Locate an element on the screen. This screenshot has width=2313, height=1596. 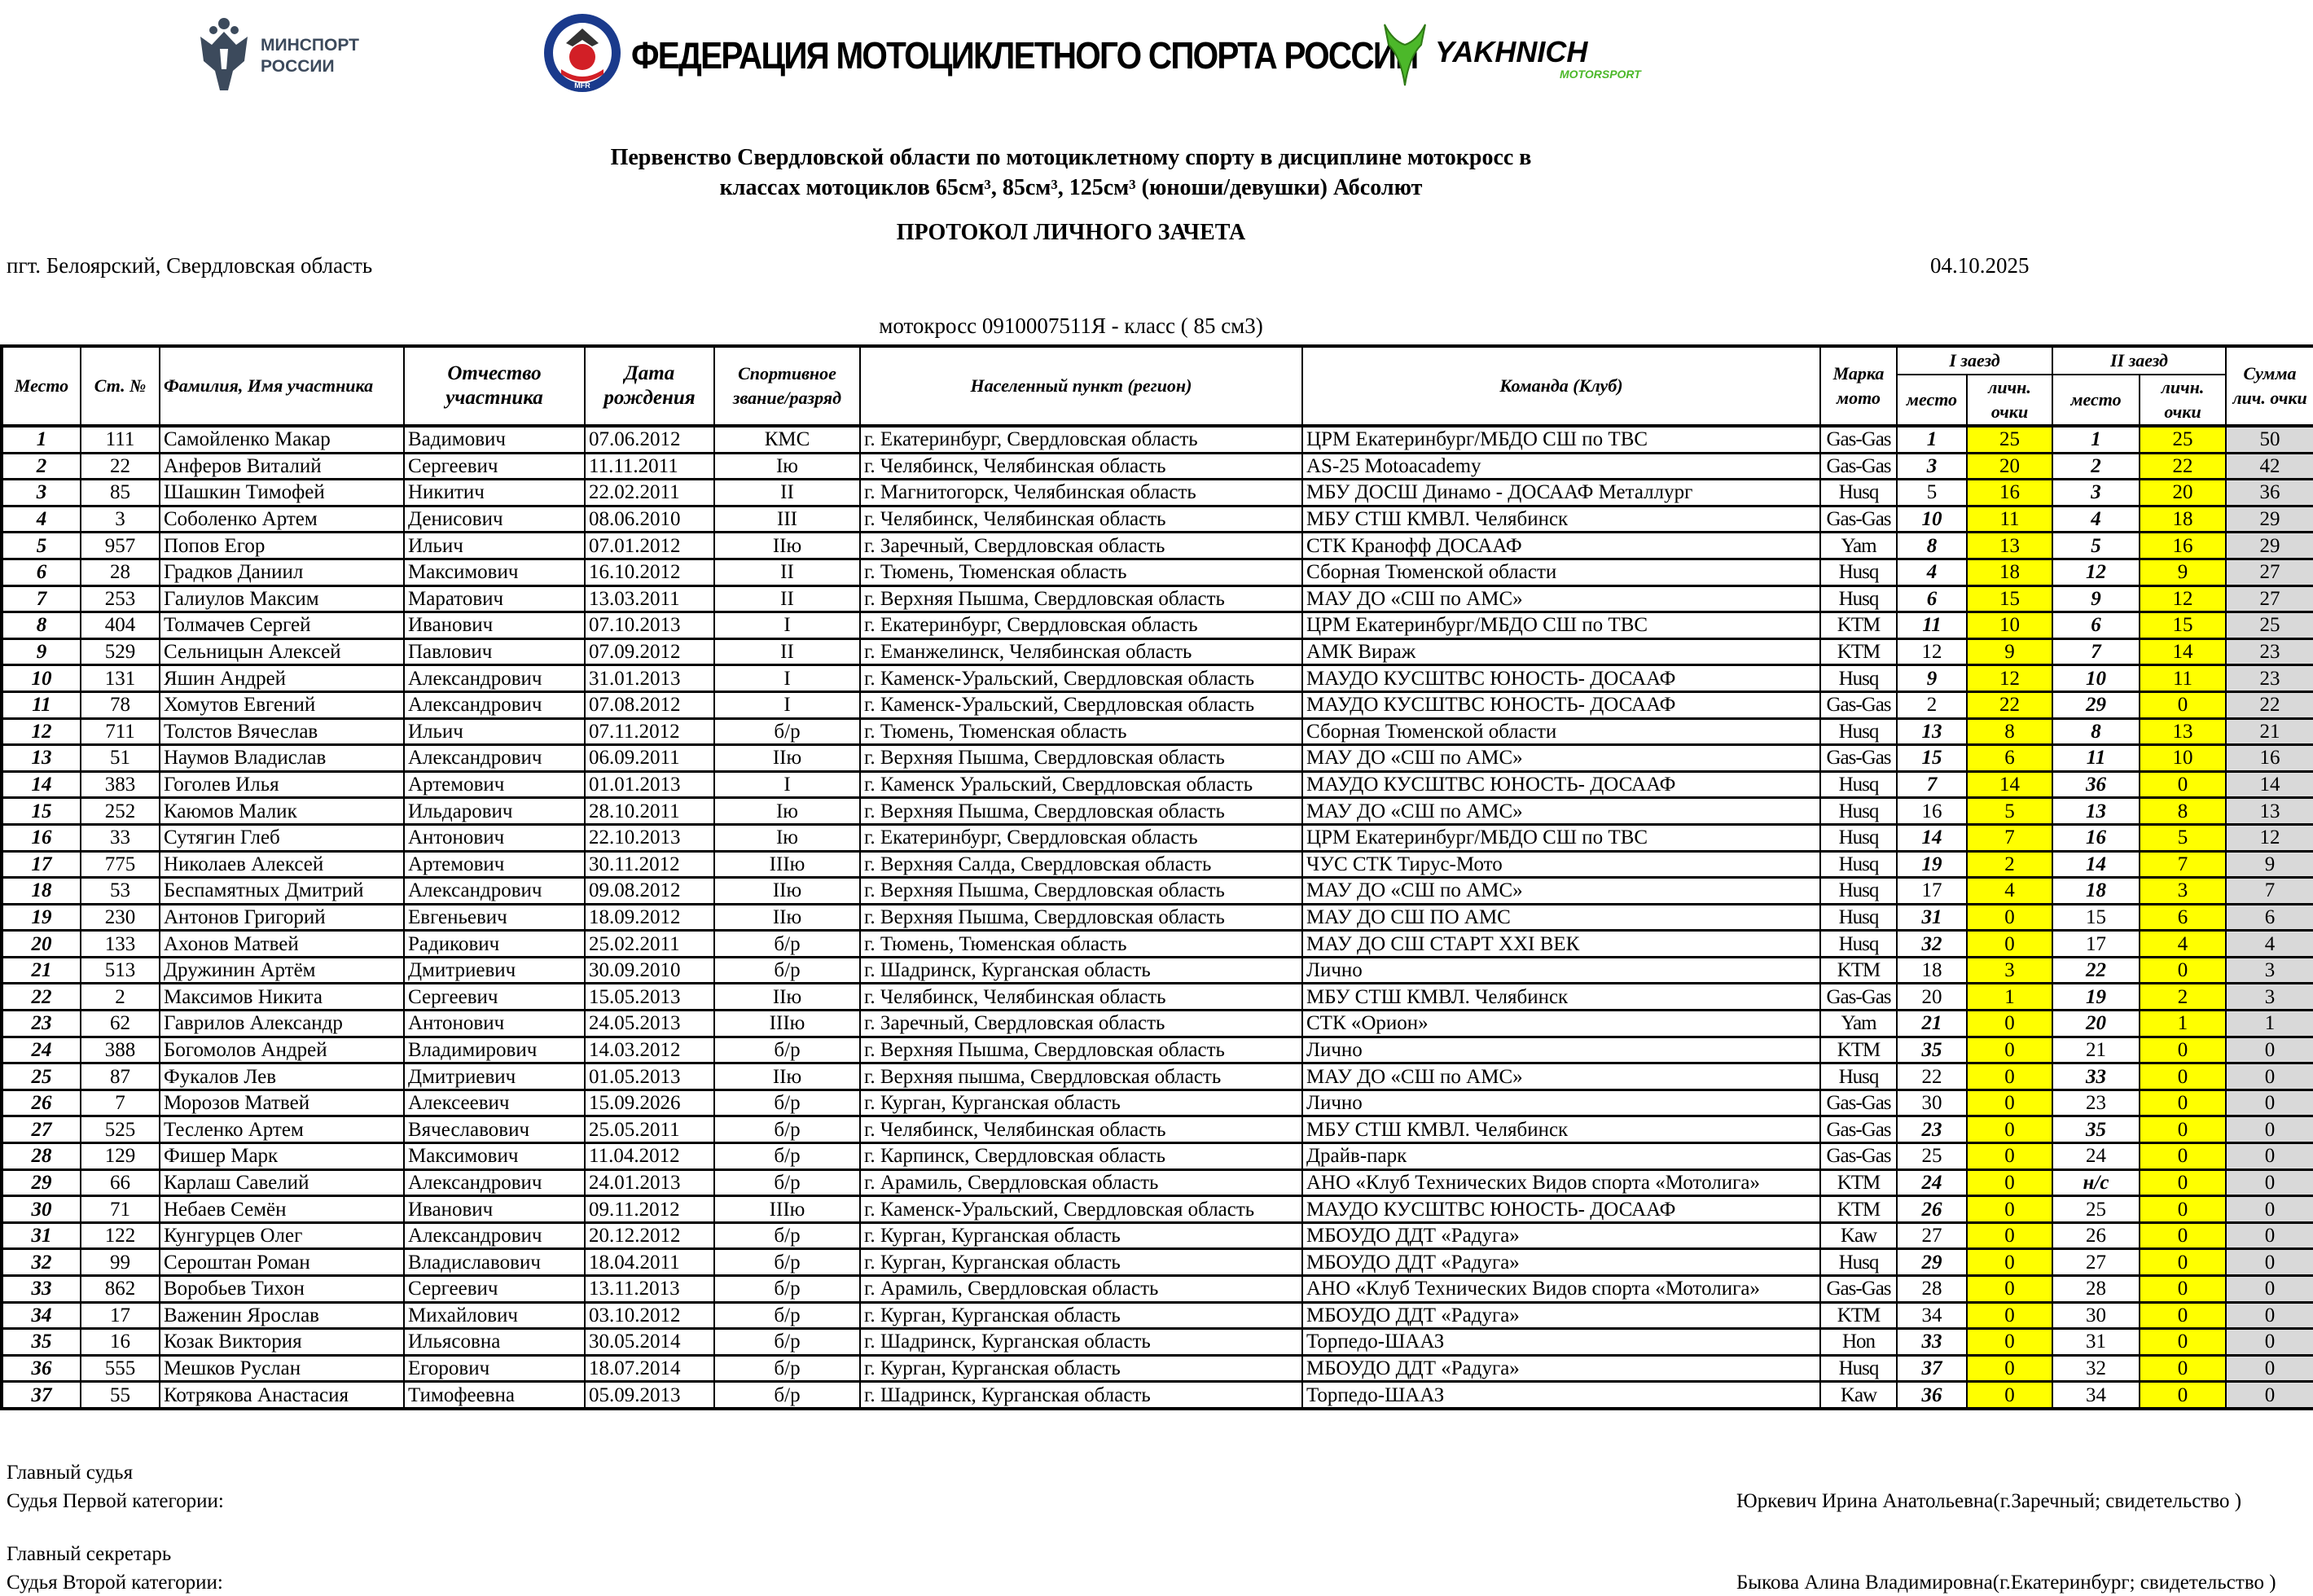
cell-team: МБОУДО ДДТ «Радуга» is located at coordinates (1561, 1315).